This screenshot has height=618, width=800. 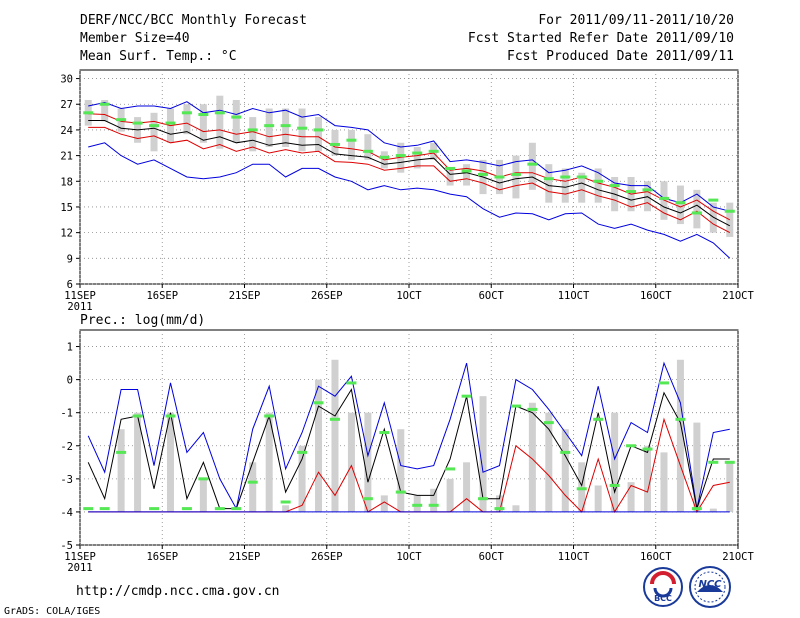 I want to click on temp-xtick-label: 6OCT, so click(x=492, y=296).